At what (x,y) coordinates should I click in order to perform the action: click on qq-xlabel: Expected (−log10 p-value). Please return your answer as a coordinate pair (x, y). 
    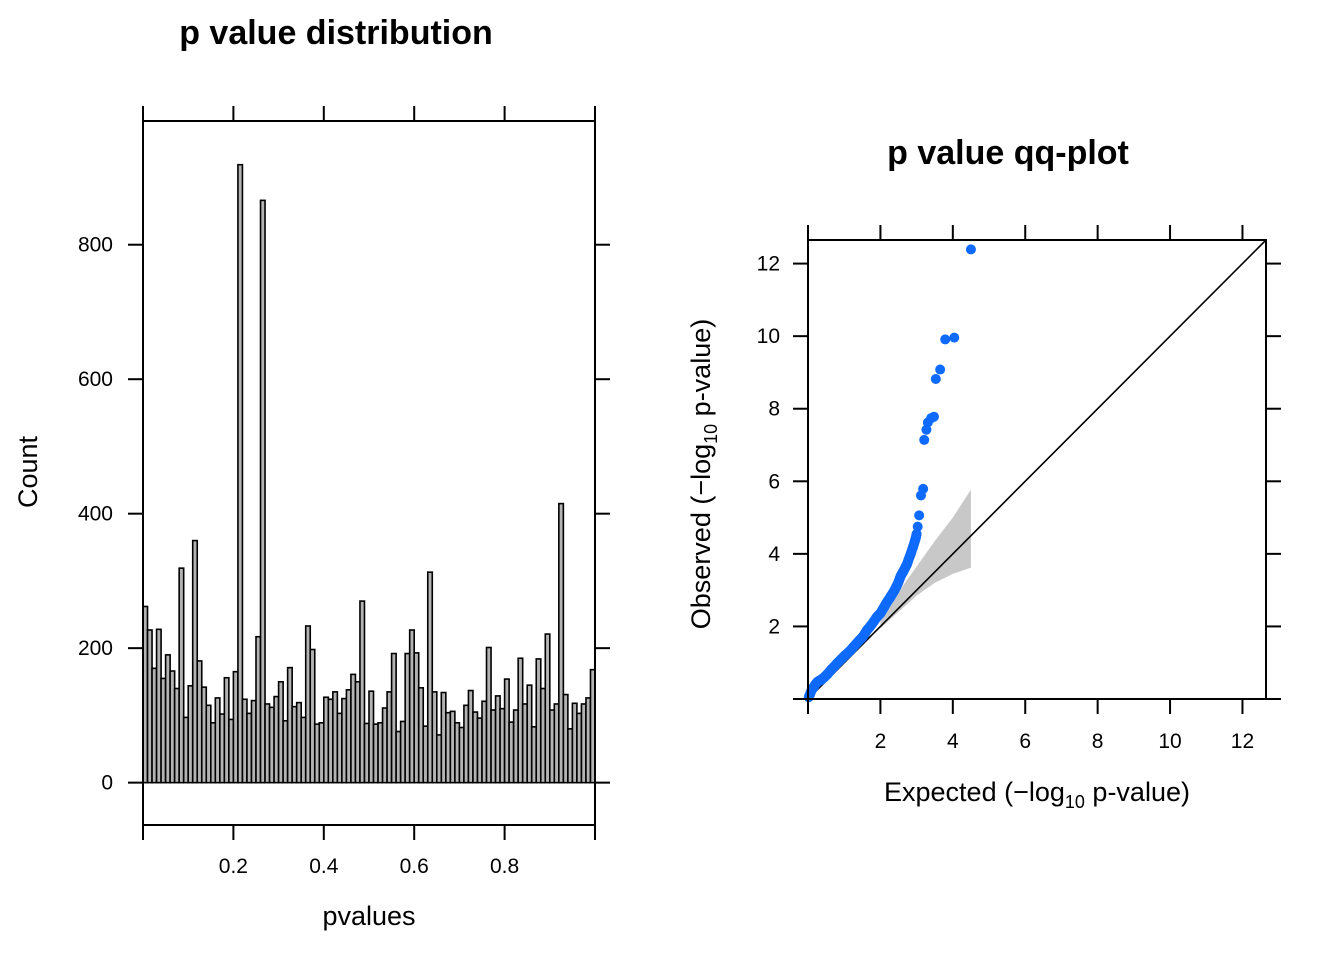
    Looking at the image, I should click on (1037, 794).